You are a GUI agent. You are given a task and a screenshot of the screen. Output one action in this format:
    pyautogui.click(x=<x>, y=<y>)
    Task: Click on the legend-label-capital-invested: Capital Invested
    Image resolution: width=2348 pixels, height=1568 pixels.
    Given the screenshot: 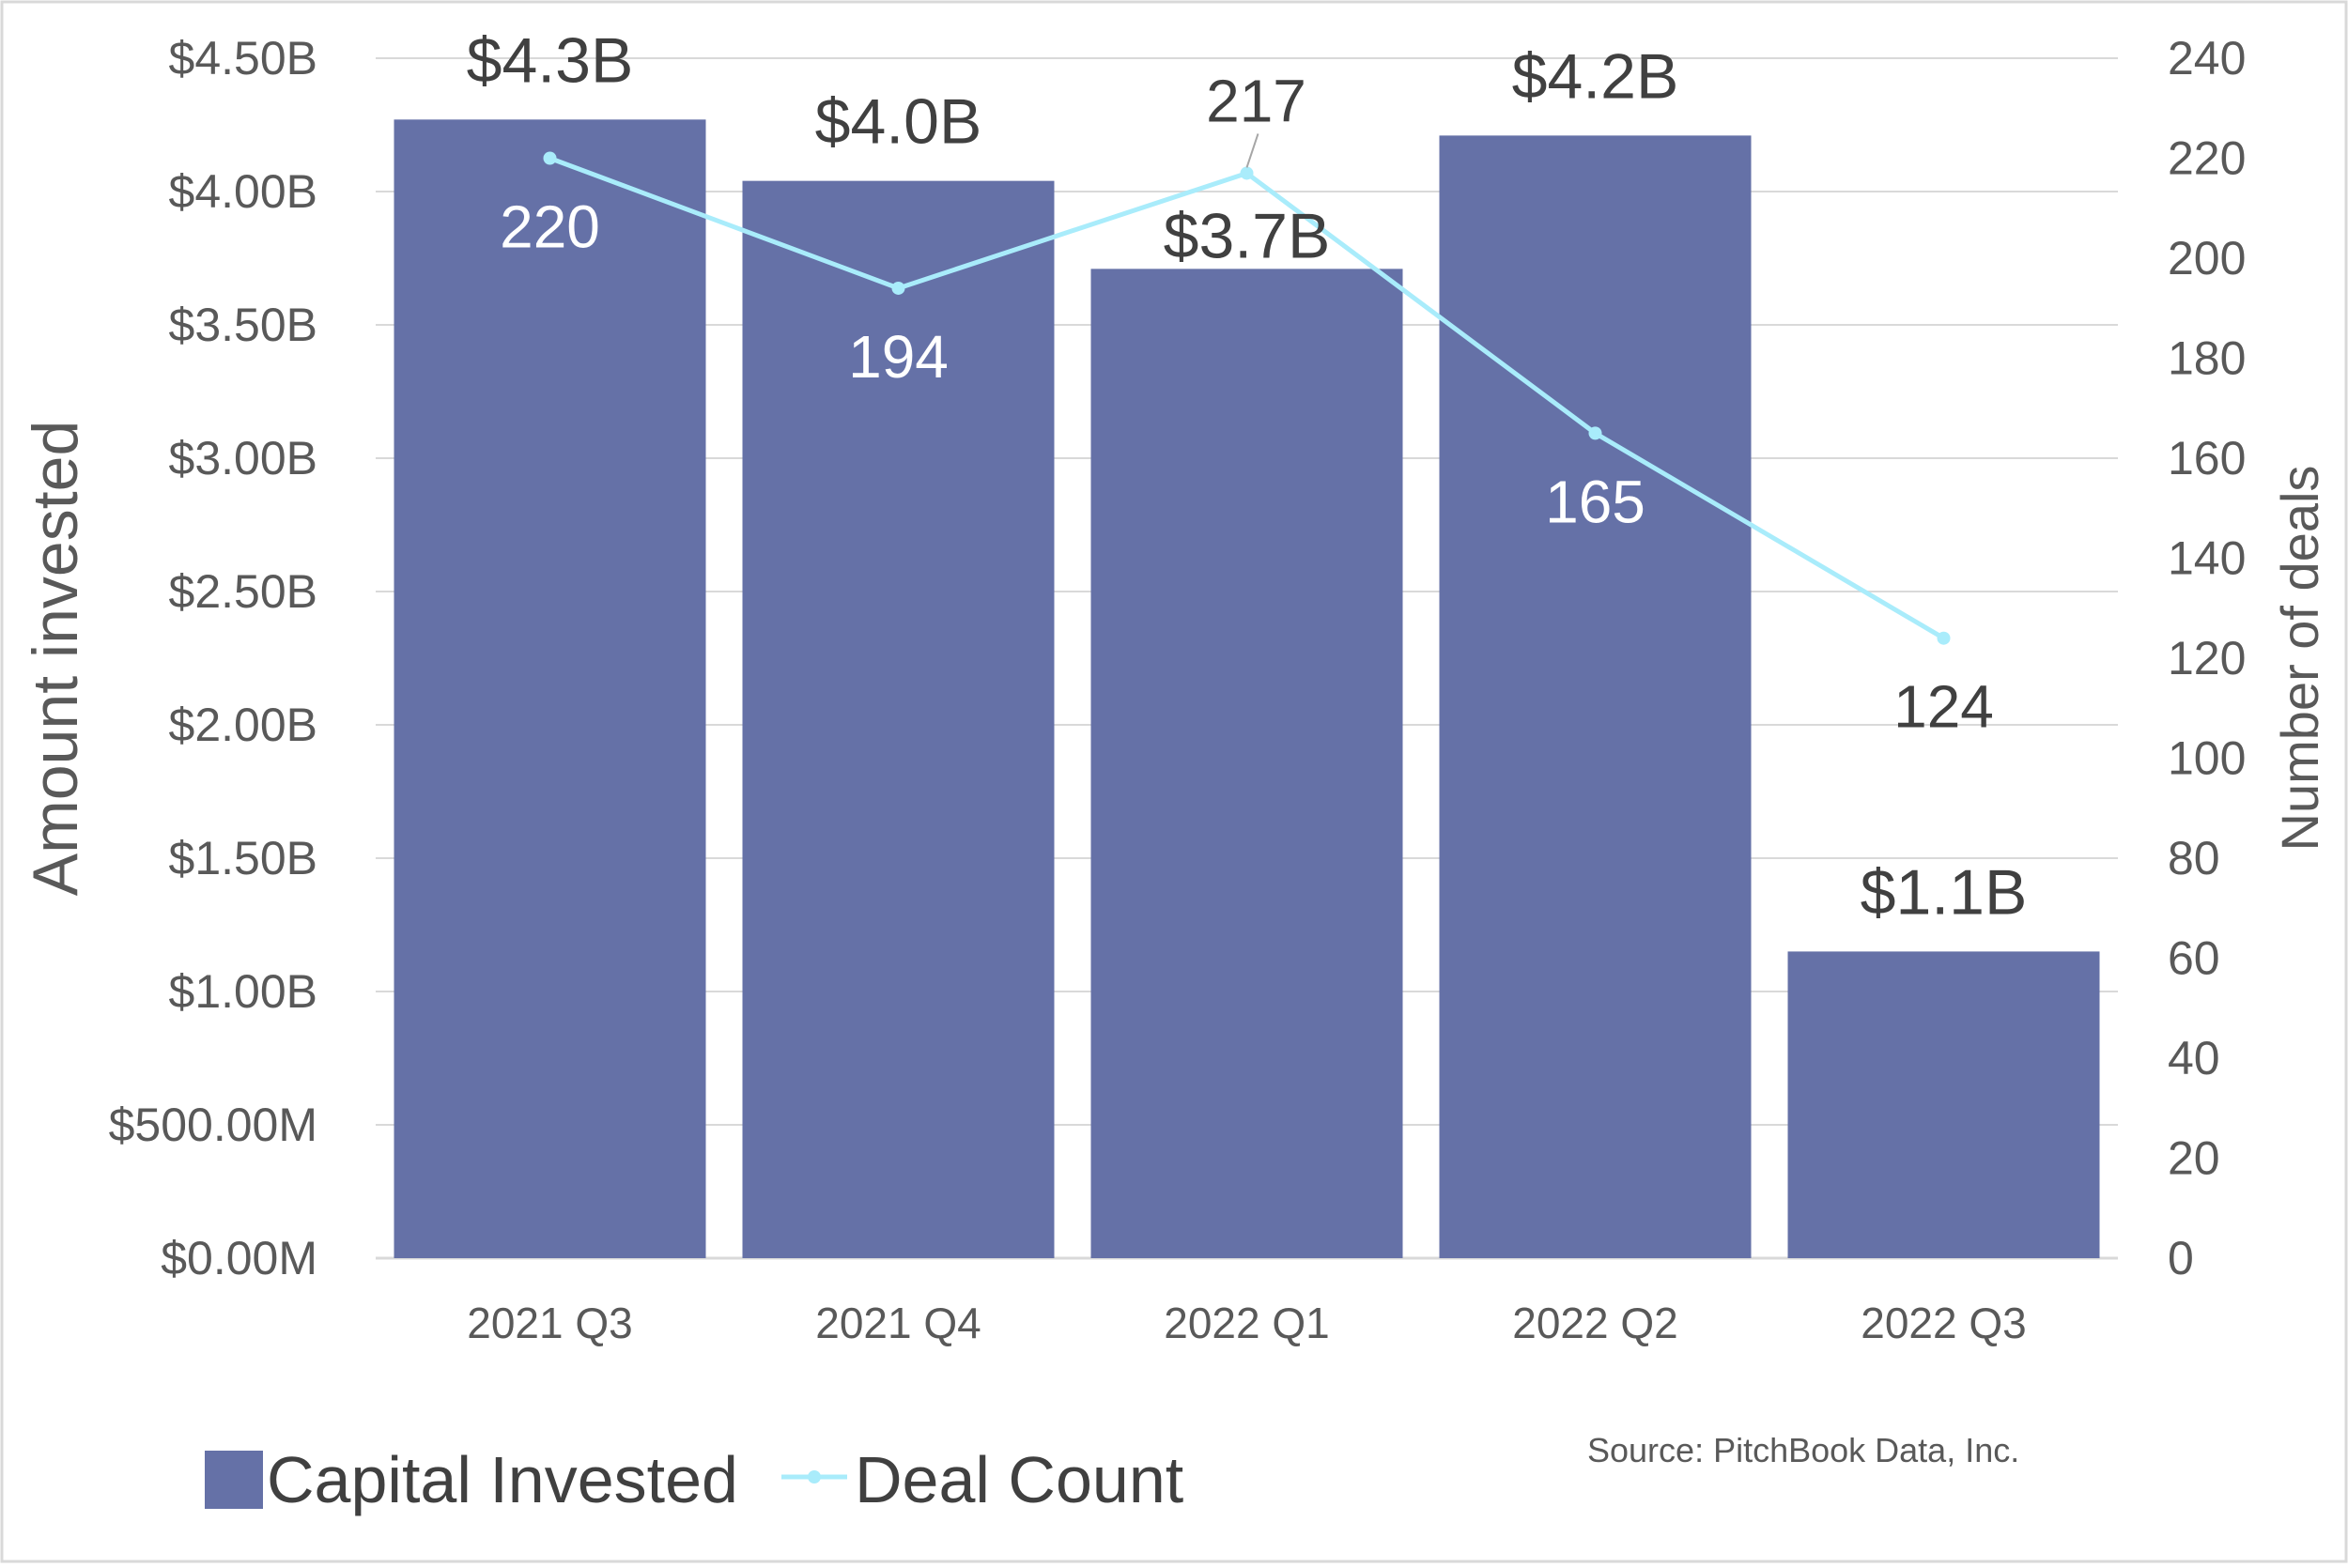 What is the action you would take?
    pyautogui.click(x=502, y=1480)
    